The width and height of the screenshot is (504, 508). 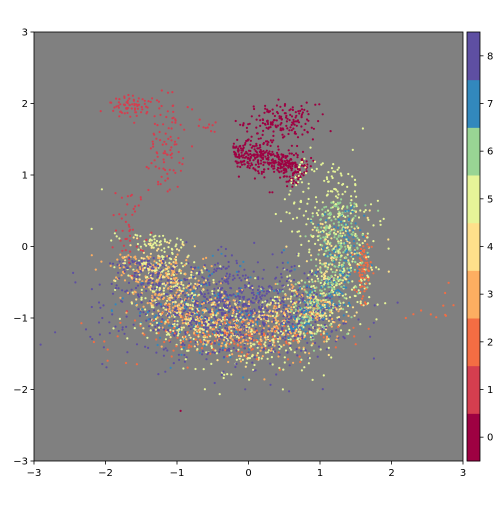 What do you see at coordinates (473, 199) in the screenshot?
I see `colorbar-segment` at bounding box center [473, 199].